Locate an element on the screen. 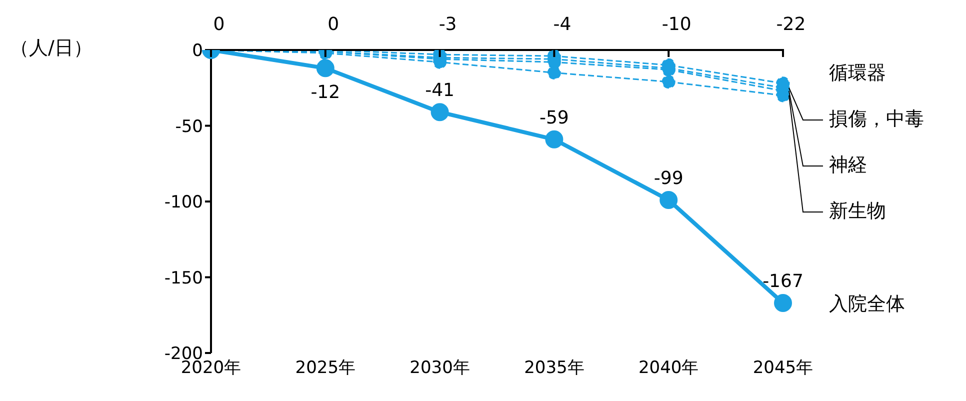 The width and height of the screenshot is (966, 401). x-tick-label: 2045年 is located at coordinates (783, 368).